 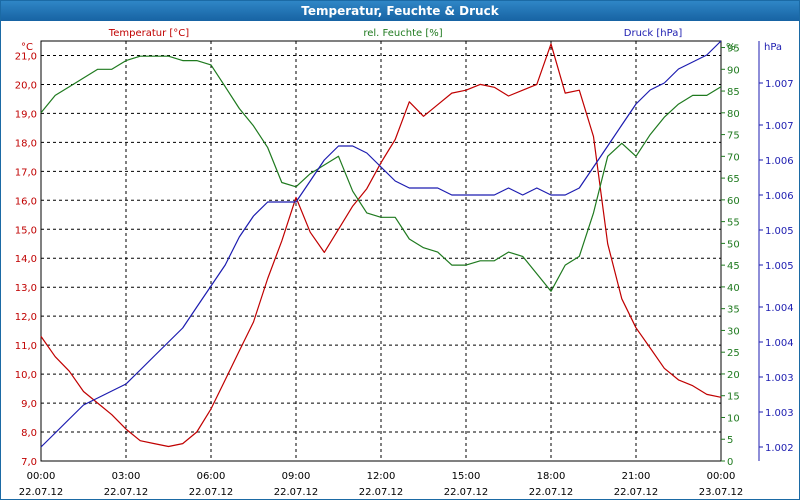 I want to click on y-right2-unit: hPa, so click(x=773, y=47).